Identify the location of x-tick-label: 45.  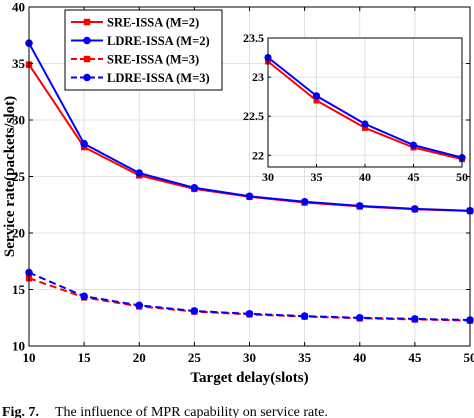
(415, 357).